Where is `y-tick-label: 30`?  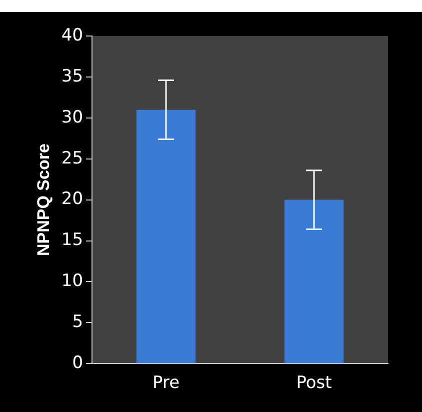 y-tick-label: 30 is located at coordinates (72, 117).